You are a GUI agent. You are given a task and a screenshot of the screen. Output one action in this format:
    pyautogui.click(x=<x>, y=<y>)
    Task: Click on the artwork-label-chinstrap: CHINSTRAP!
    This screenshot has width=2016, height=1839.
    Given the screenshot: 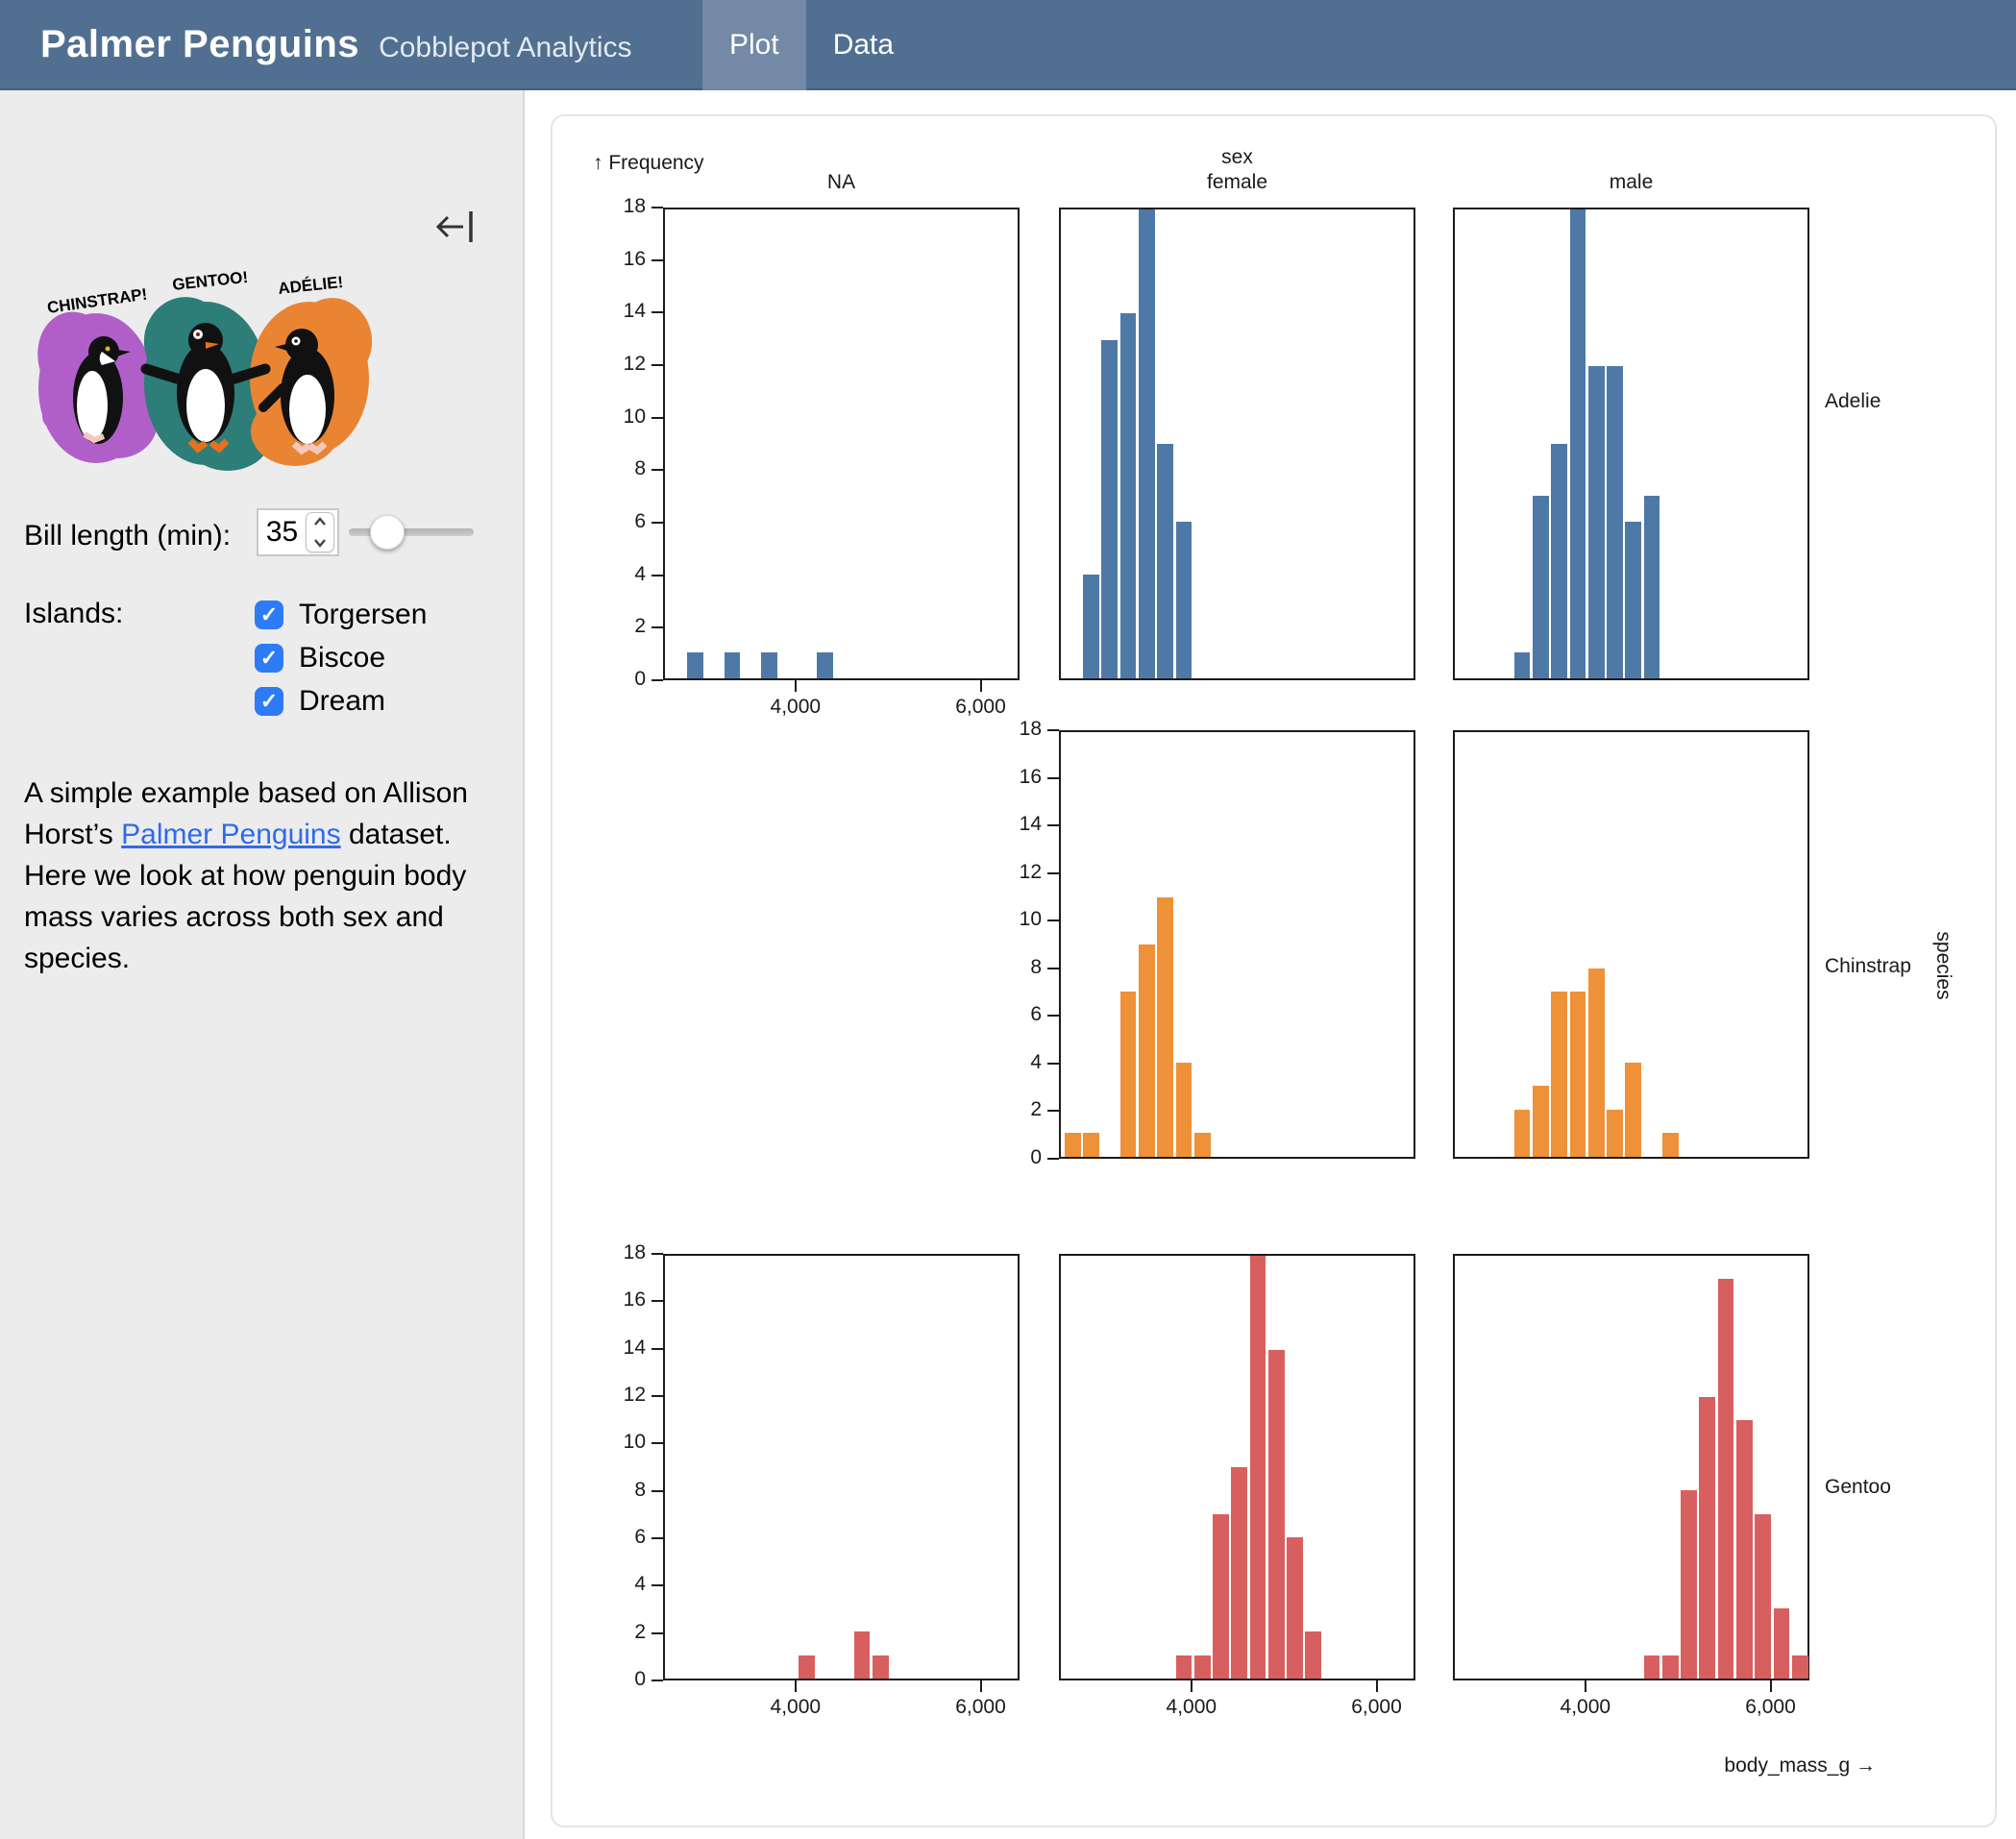 What is the action you would take?
    pyautogui.click(x=97, y=301)
    